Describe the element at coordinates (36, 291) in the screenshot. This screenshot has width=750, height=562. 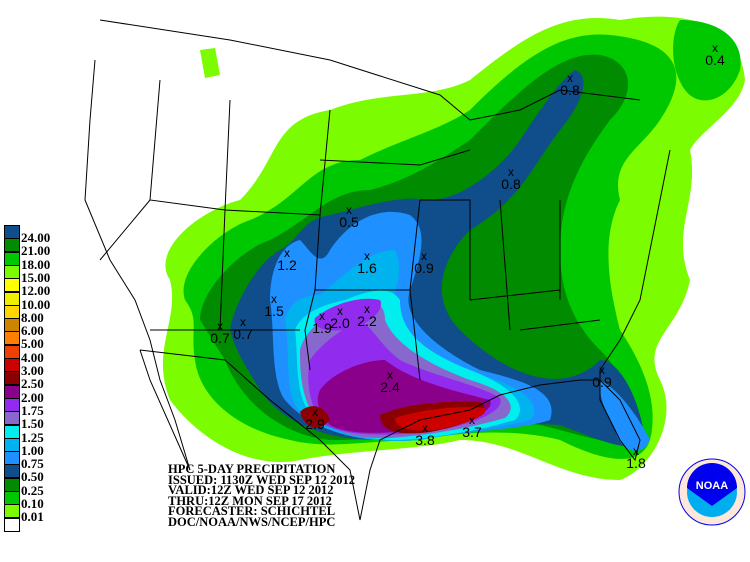
I see `legend-label: 12.00` at that location.